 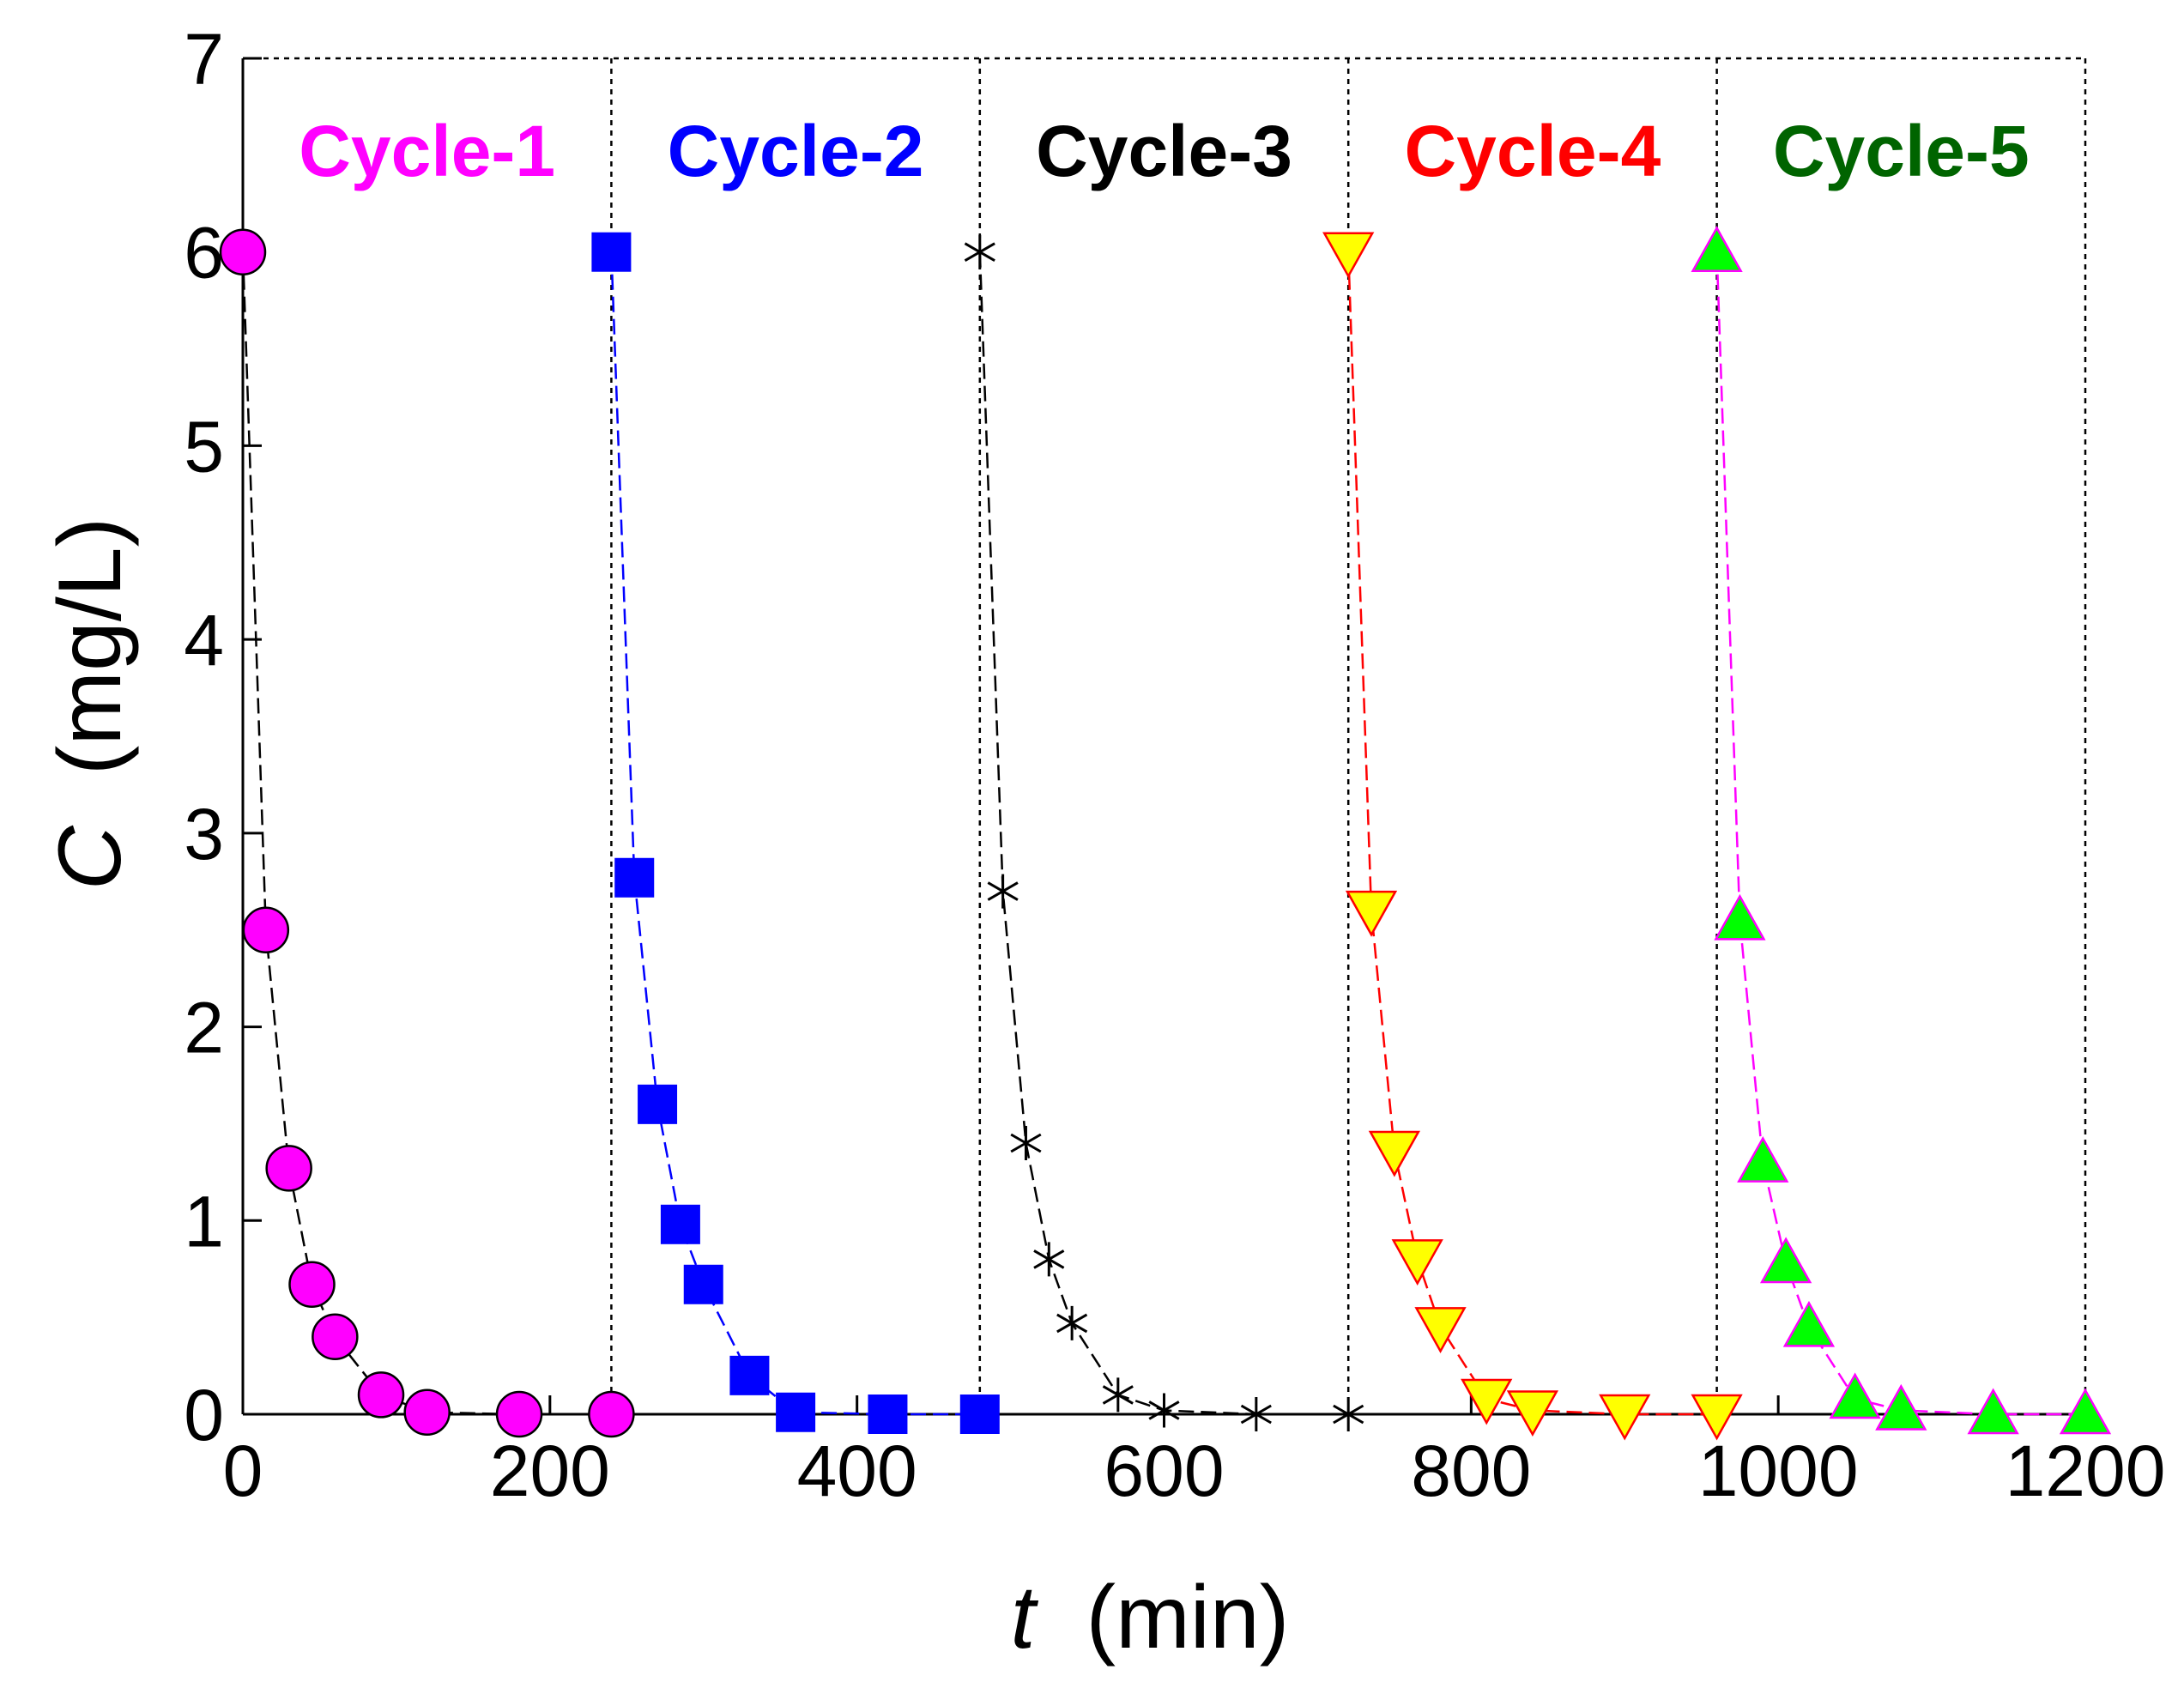 I want to click on x-axis-title: t (min), so click(x=1150, y=1617).